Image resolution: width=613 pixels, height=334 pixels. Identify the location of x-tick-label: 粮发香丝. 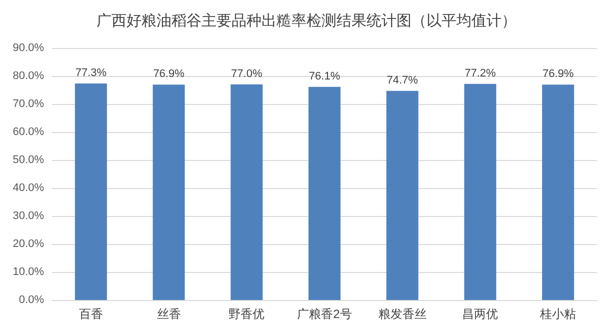
(402, 314).